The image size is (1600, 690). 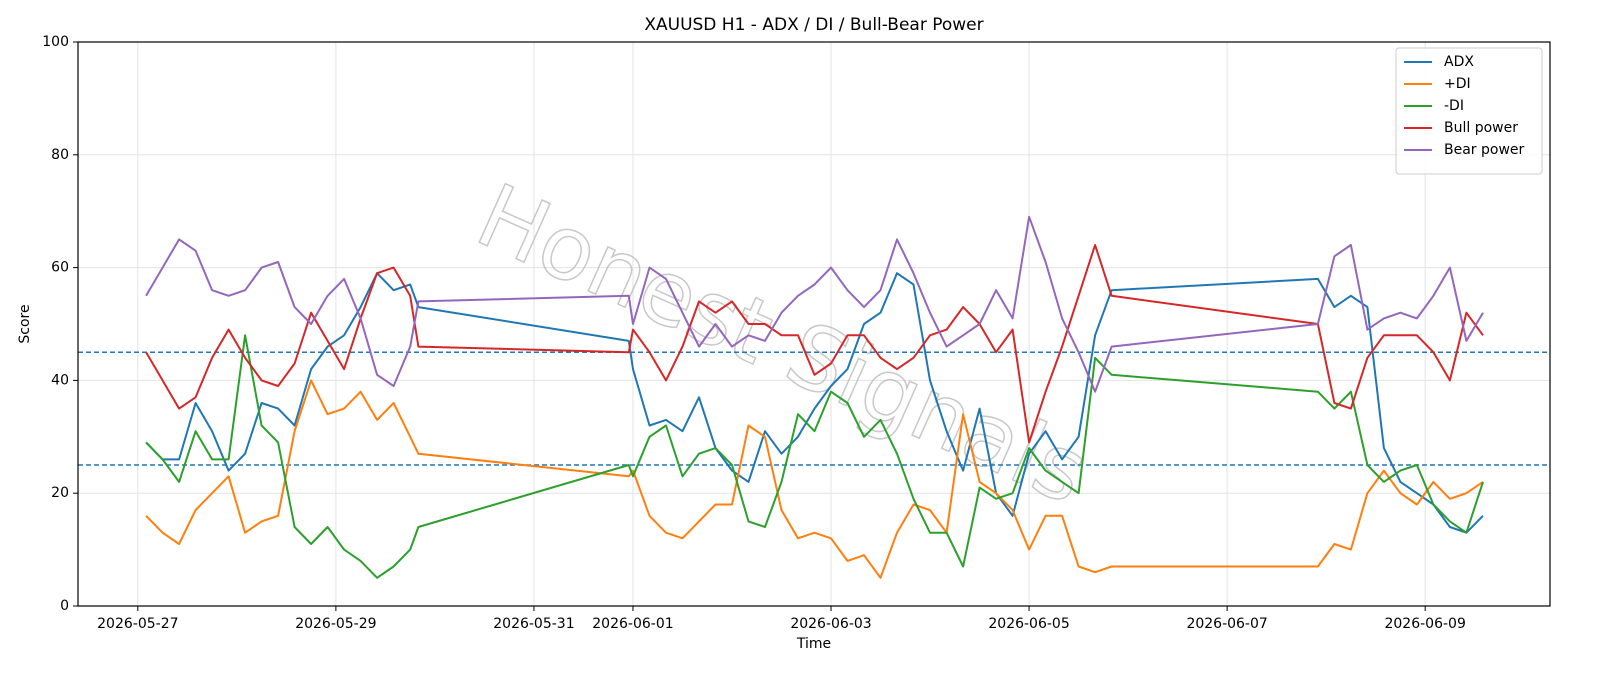 I want to click on legend-label: -DI, so click(x=1454, y=106).